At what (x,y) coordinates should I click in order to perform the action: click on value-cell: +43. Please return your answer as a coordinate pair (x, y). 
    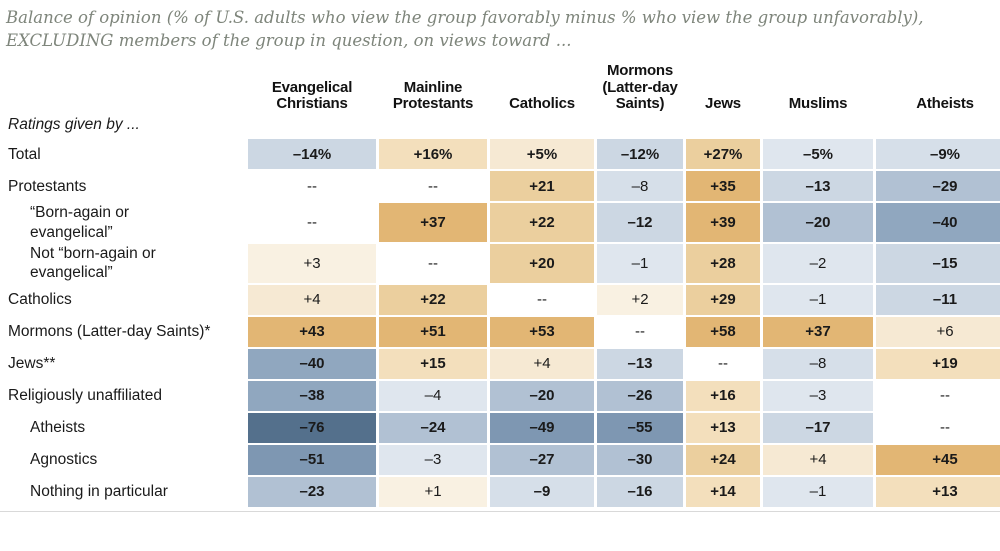
    Looking at the image, I should click on (312, 331).